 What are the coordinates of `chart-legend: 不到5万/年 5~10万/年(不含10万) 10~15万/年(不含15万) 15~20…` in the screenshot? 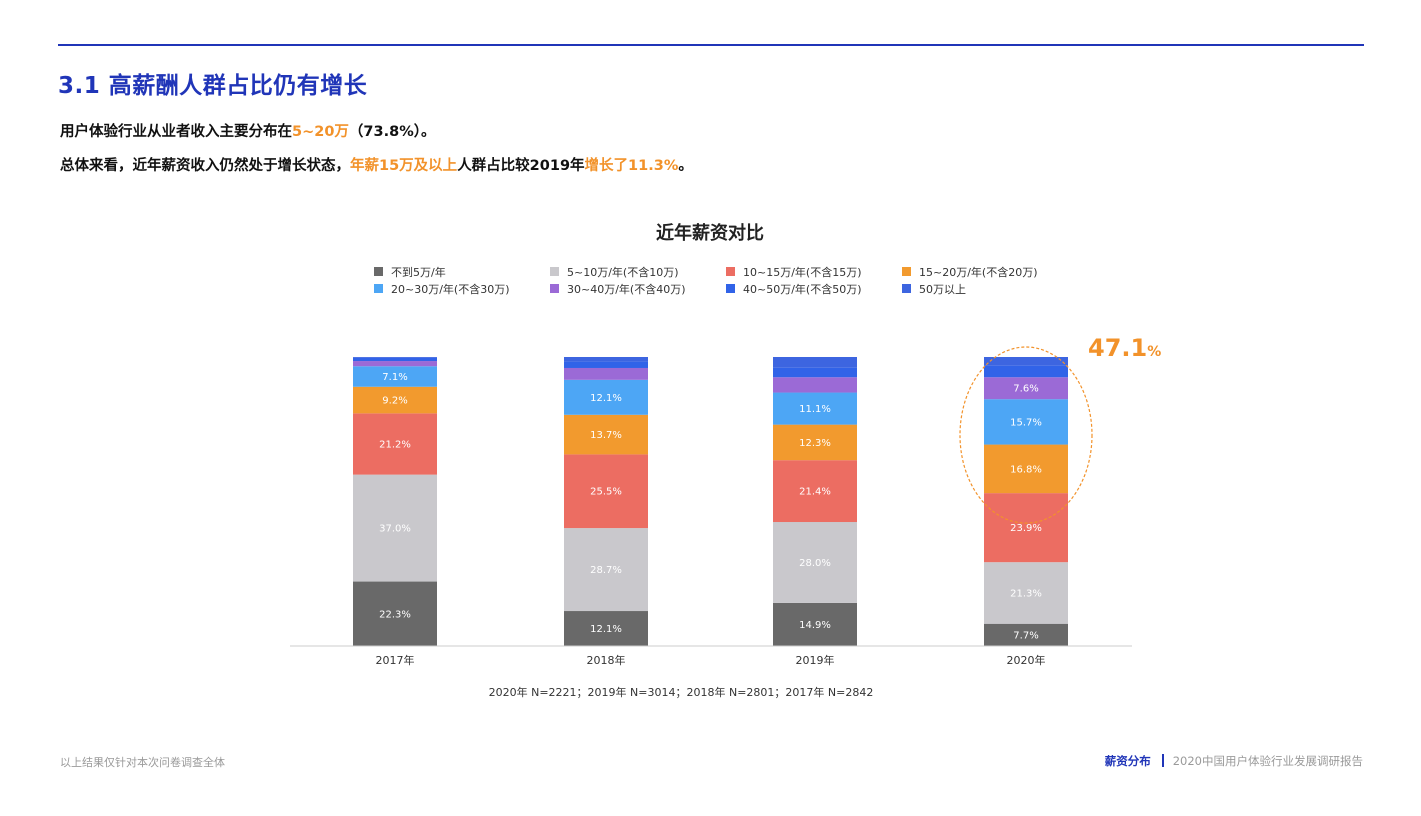 It's located at (706, 280).